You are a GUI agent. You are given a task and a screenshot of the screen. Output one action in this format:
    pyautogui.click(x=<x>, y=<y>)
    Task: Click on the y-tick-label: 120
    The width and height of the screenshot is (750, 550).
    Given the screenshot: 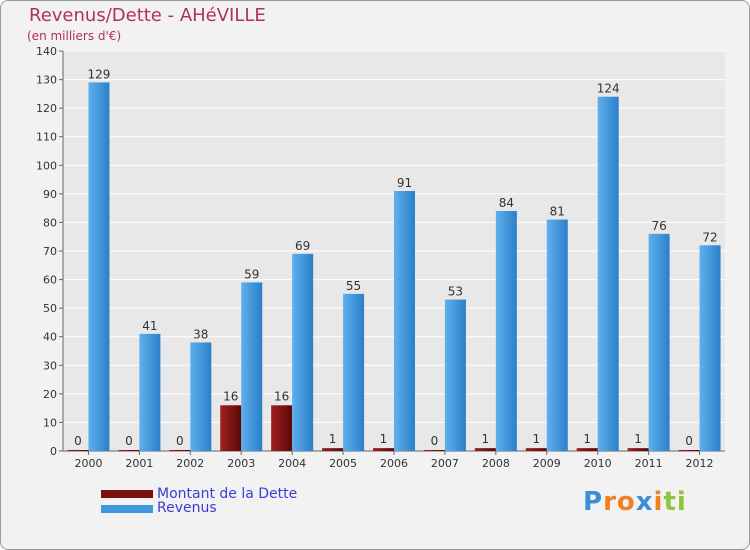 What is the action you would take?
    pyautogui.click(x=46, y=108)
    